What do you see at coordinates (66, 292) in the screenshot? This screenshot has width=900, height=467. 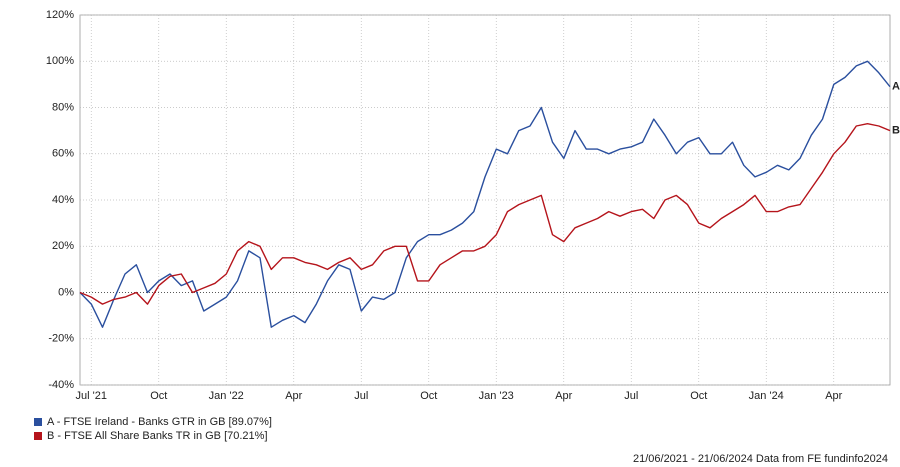 I see `y-tick-label: 0%` at bounding box center [66, 292].